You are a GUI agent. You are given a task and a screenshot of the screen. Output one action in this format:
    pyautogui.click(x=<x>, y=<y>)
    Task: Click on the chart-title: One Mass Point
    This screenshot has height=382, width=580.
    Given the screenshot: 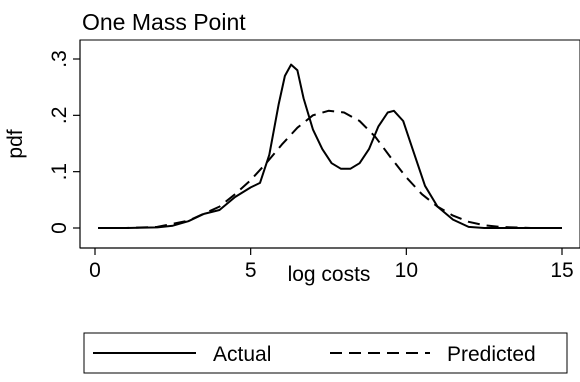 What is the action you would take?
    pyautogui.click(x=164, y=22)
    